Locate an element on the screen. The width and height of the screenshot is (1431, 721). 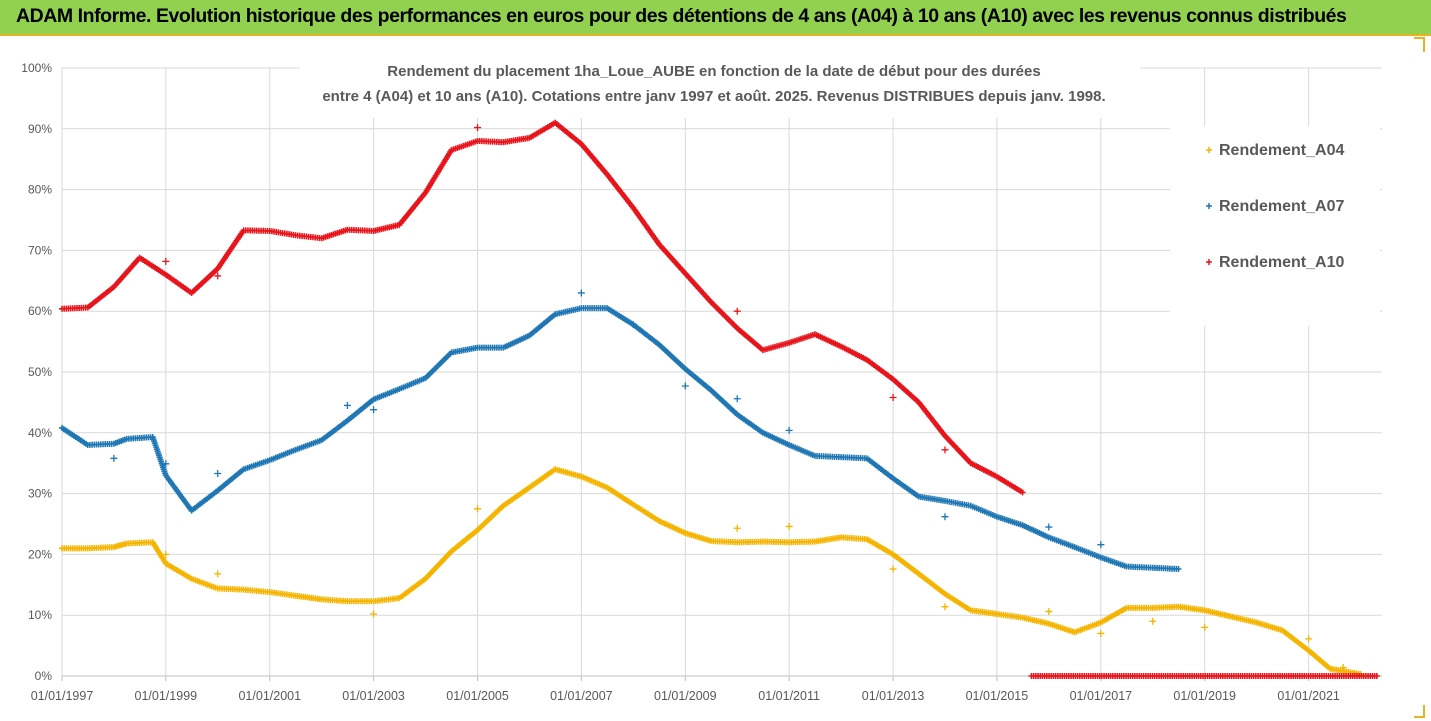
legend-label-Rendement_A07: Rendement_A07 is located at coordinates (1281, 206).